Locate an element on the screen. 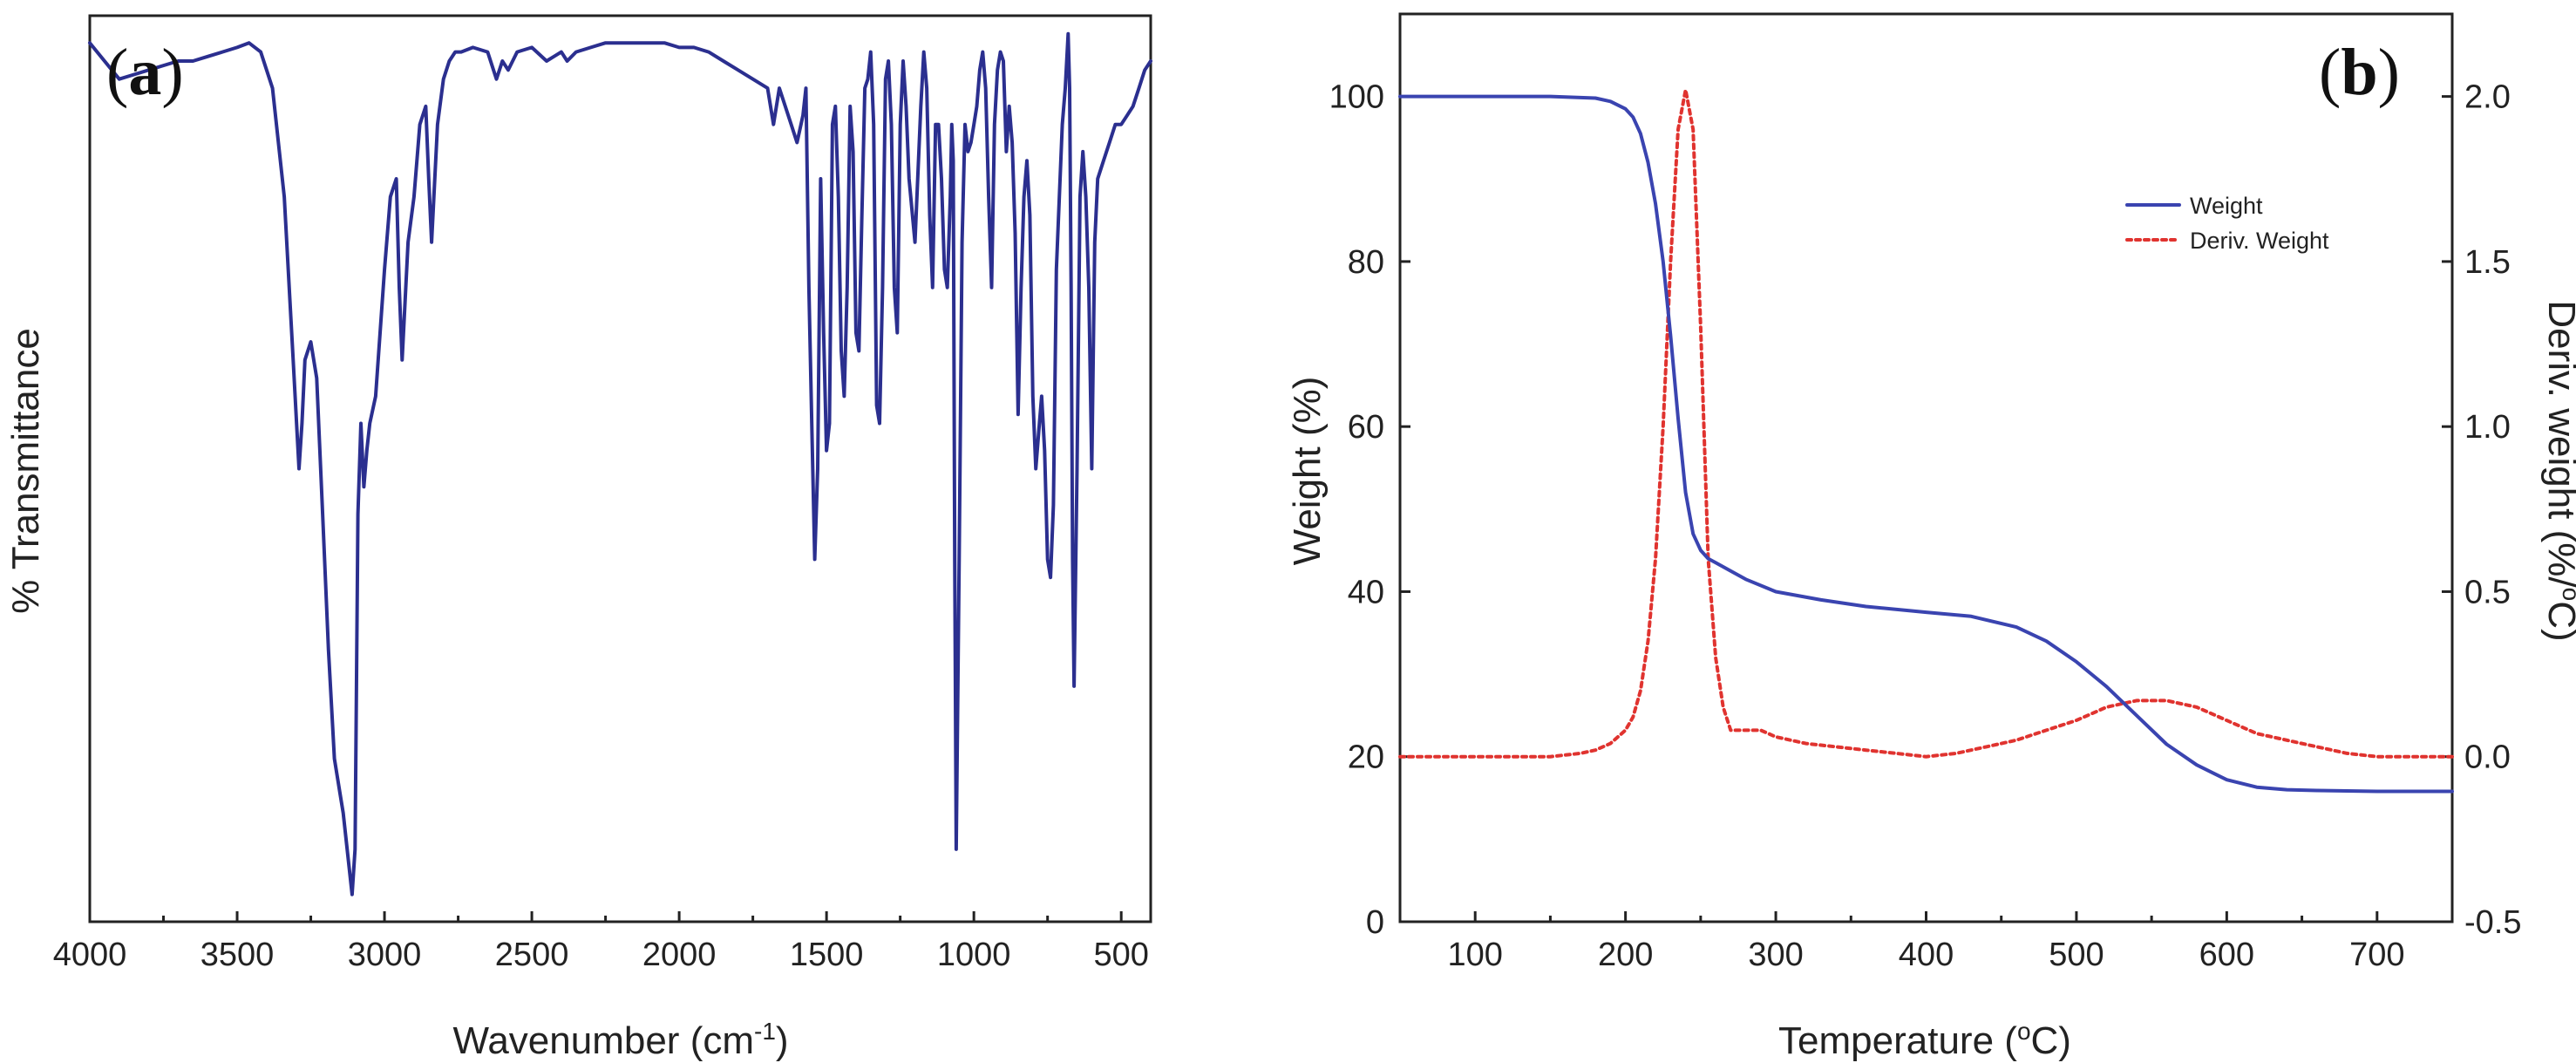 This screenshot has width=2576, height=1063. panel-b-legend: Weight Deriv. Weight is located at coordinates (2227, 224).